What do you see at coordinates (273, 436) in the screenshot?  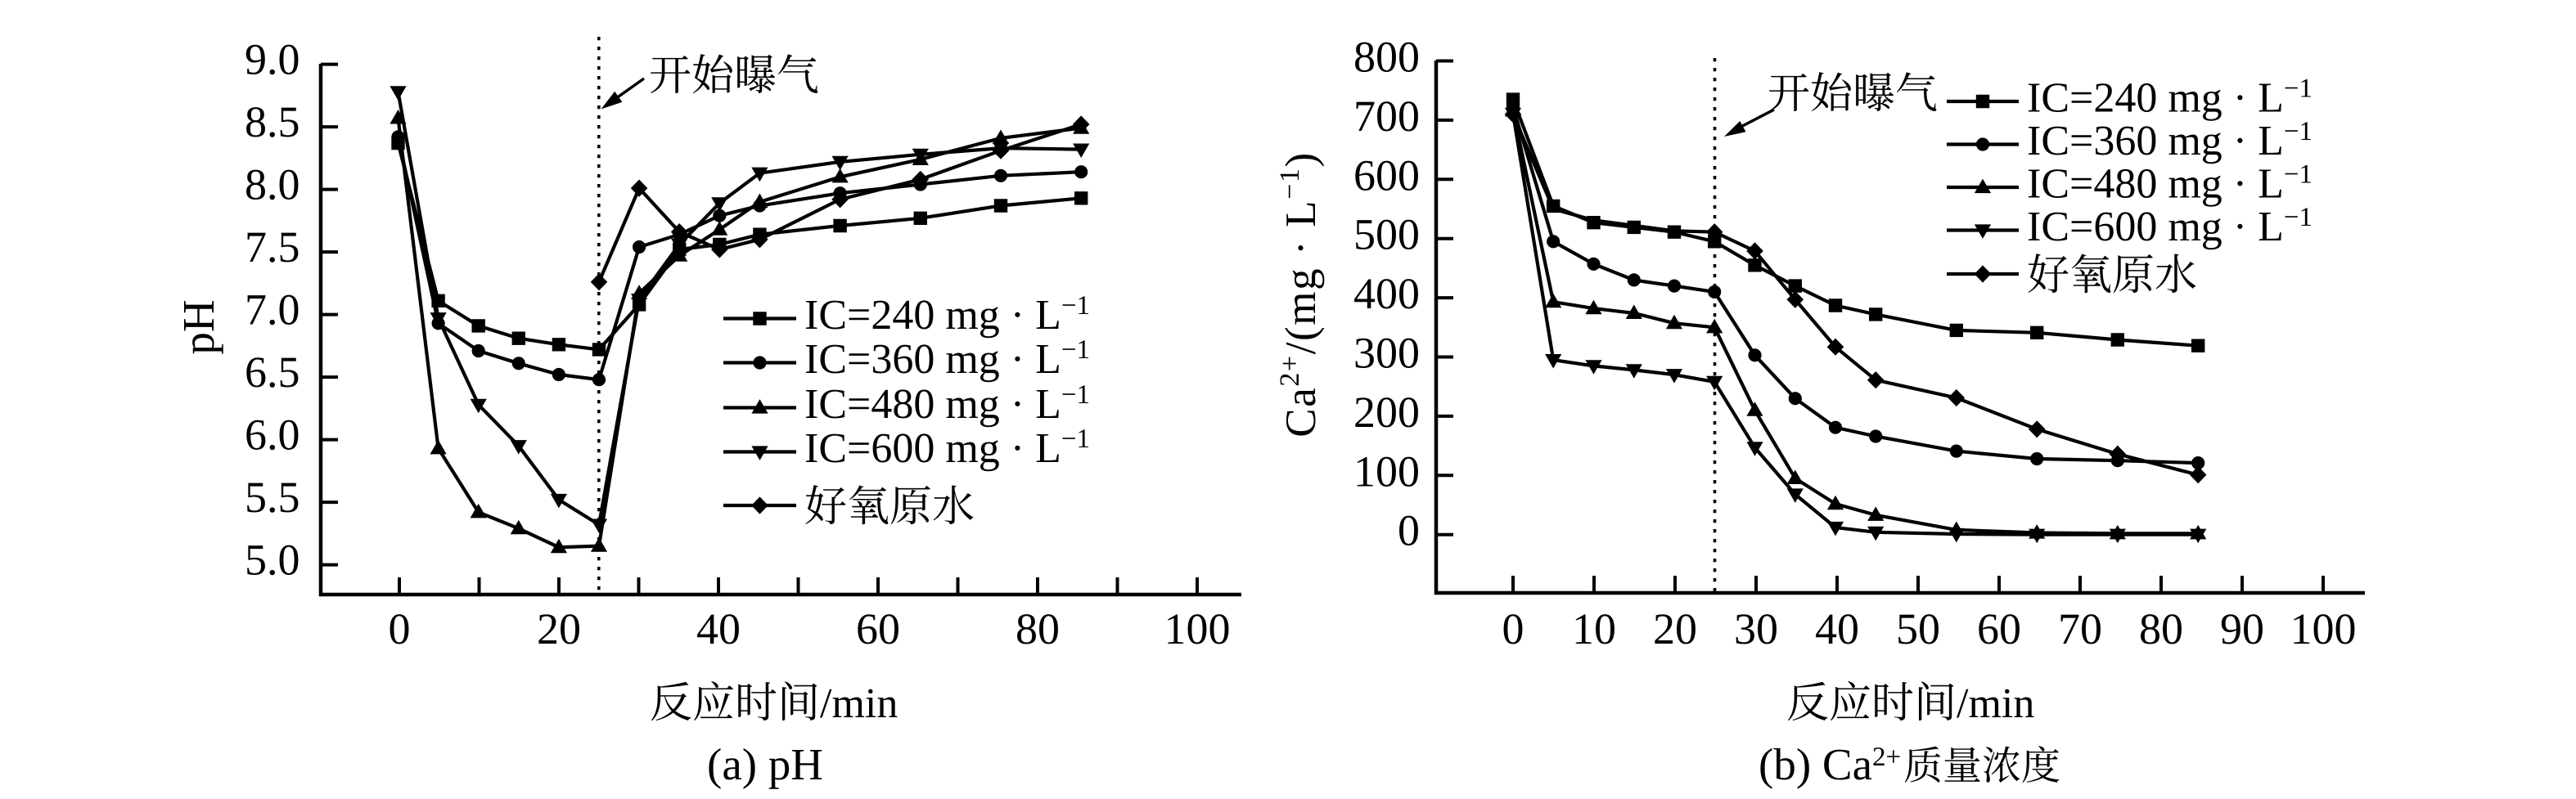 I see `svg-text: 6.0` at bounding box center [273, 436].